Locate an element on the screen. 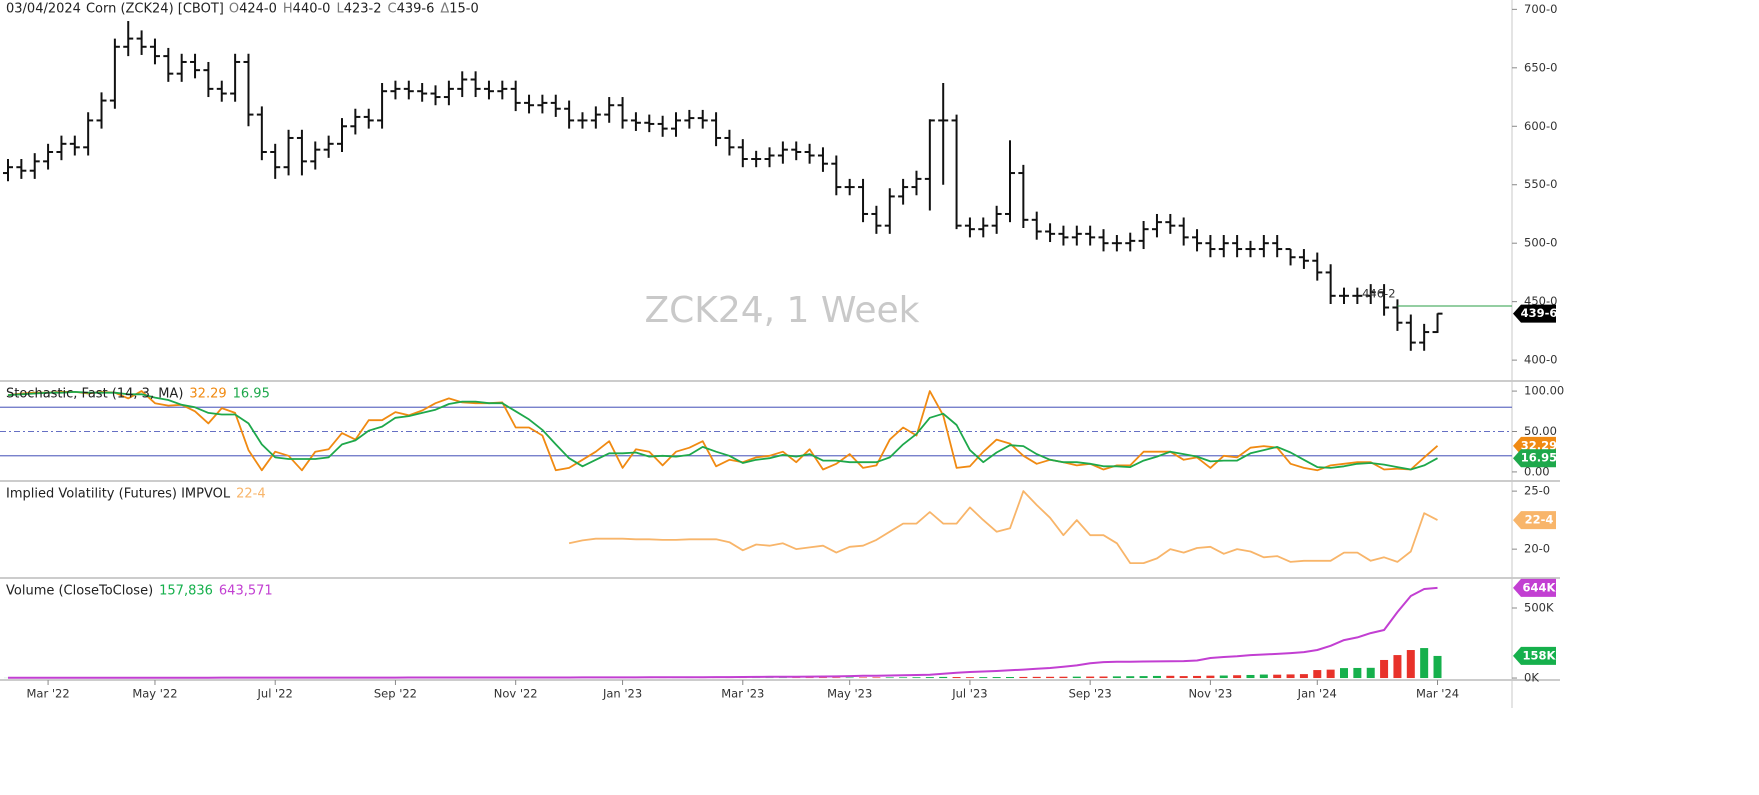 Image resolution: width=1759 pixels, height=795 pixels. x-tick-label: Nov '22 is located at coordinates (516, 694).